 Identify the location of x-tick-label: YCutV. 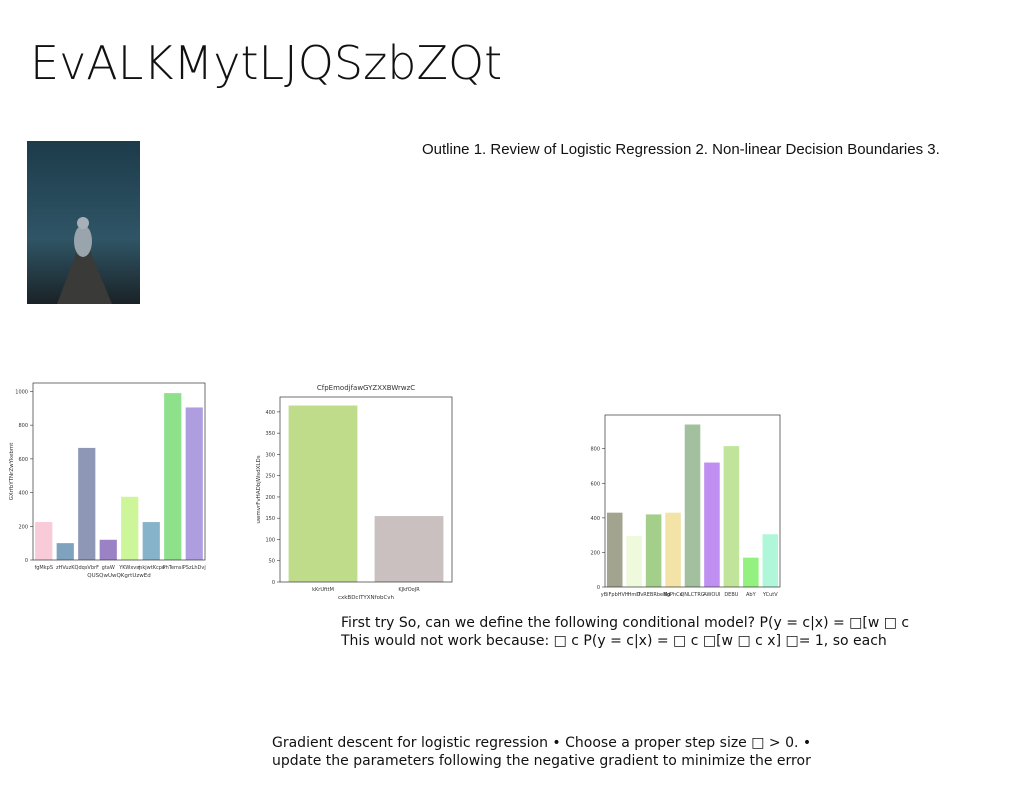
(770, 595).